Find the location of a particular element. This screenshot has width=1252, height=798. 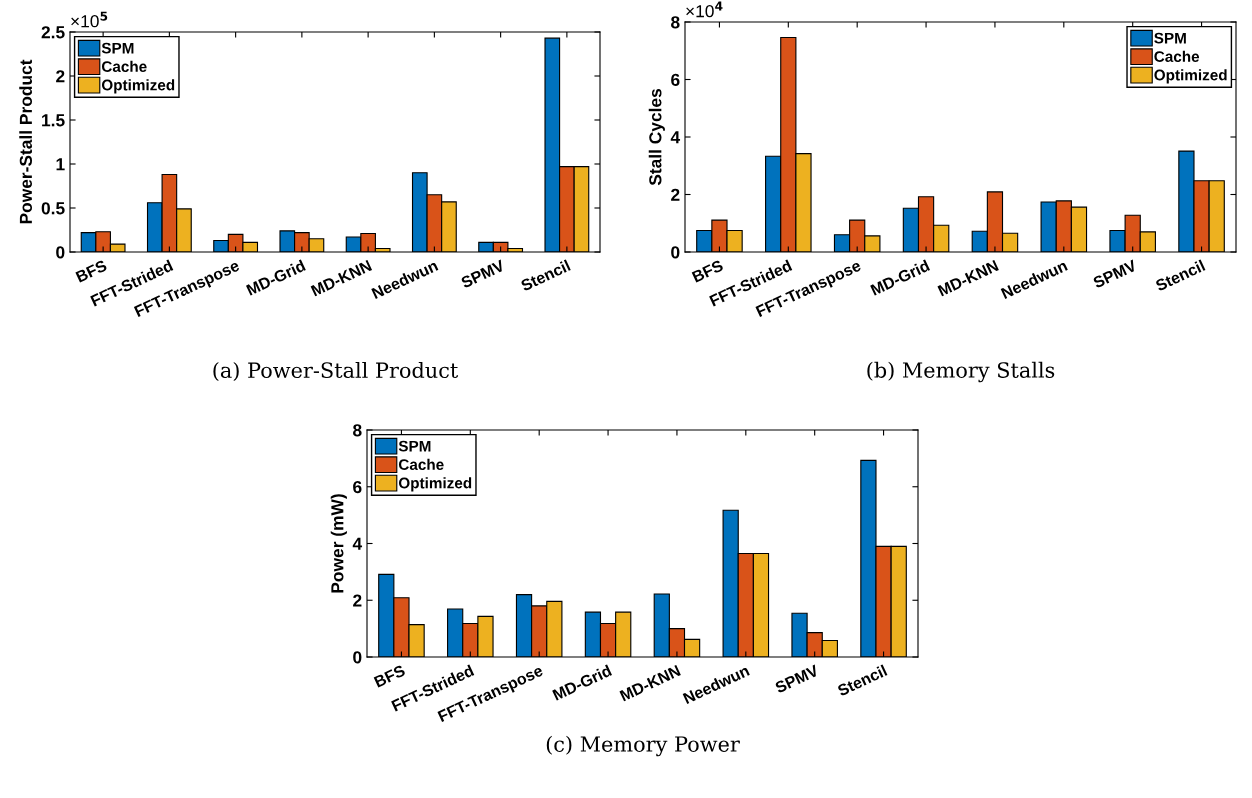

text: ×10$^{4}$ is located at coordinates (704, 9).